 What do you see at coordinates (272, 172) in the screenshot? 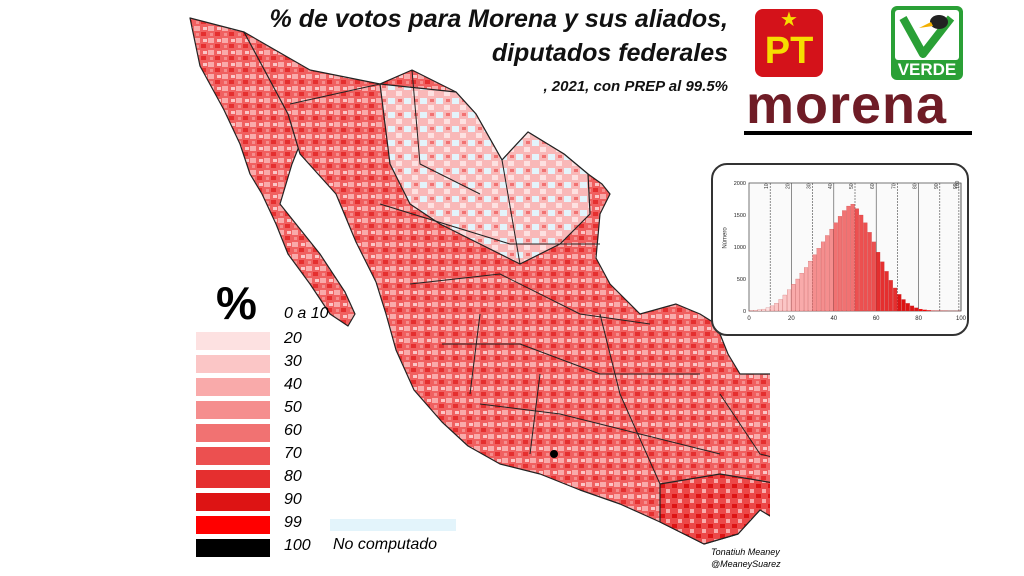
I see `region-baja-california` at bounding box center [272, 172].